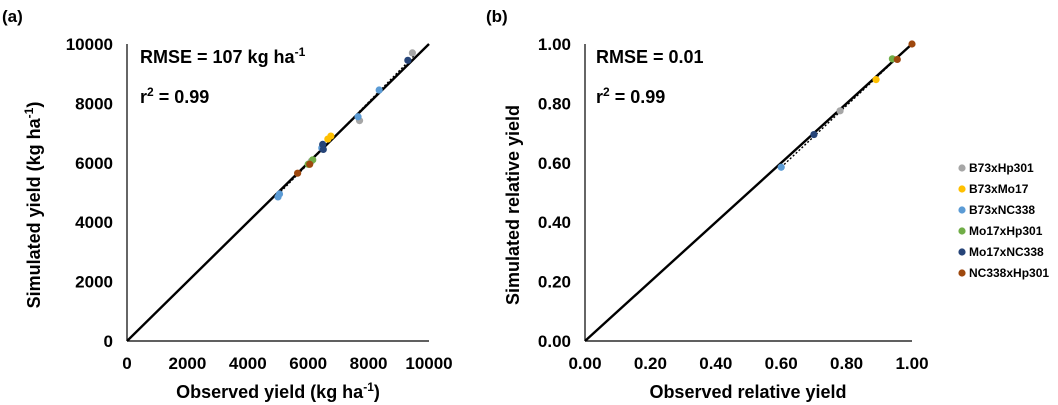  Describe the element at coordinates (174, 96) in the screenshot. I see `panel-a-r2-annotation: r2 = 0.99` at that location.